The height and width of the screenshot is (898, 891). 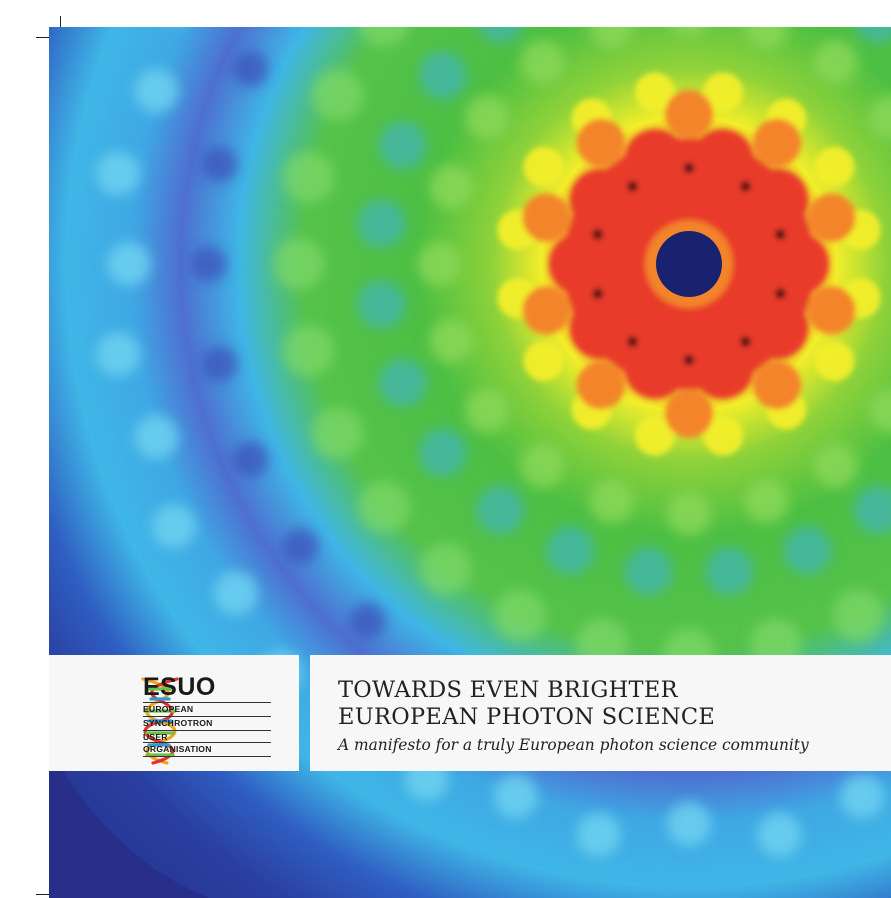 What do you see at coordinates (177, 749) in the screenshot?
I see `logo-line-organisation: ORGANISATION` at bounding box center [177, 749].